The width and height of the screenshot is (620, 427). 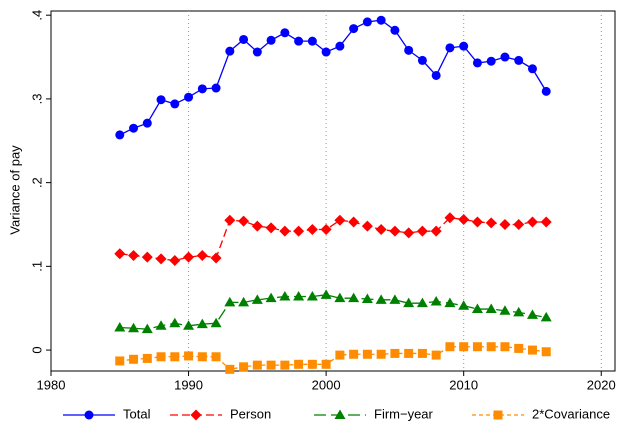 I want to click on series-line, so click(x=333, y=239).